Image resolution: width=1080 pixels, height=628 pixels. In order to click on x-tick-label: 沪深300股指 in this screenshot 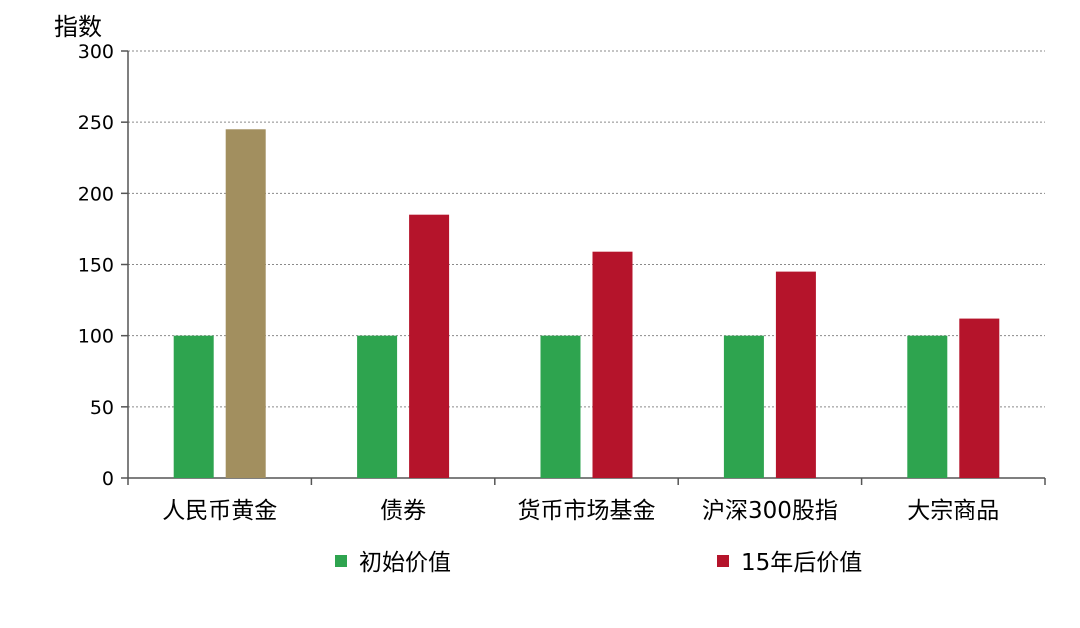, I will do `click(770, 511)`.